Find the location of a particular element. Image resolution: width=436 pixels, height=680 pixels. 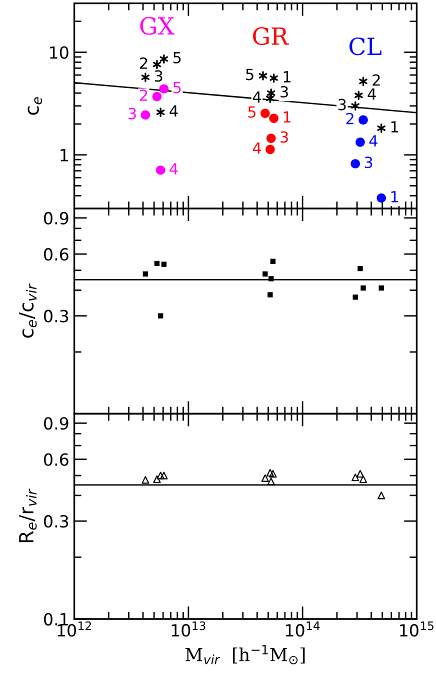

x-axis-title: M$_{vir}$ [h$^{−1}$M$_{⊙}$] is located at coordinates (245, 654).